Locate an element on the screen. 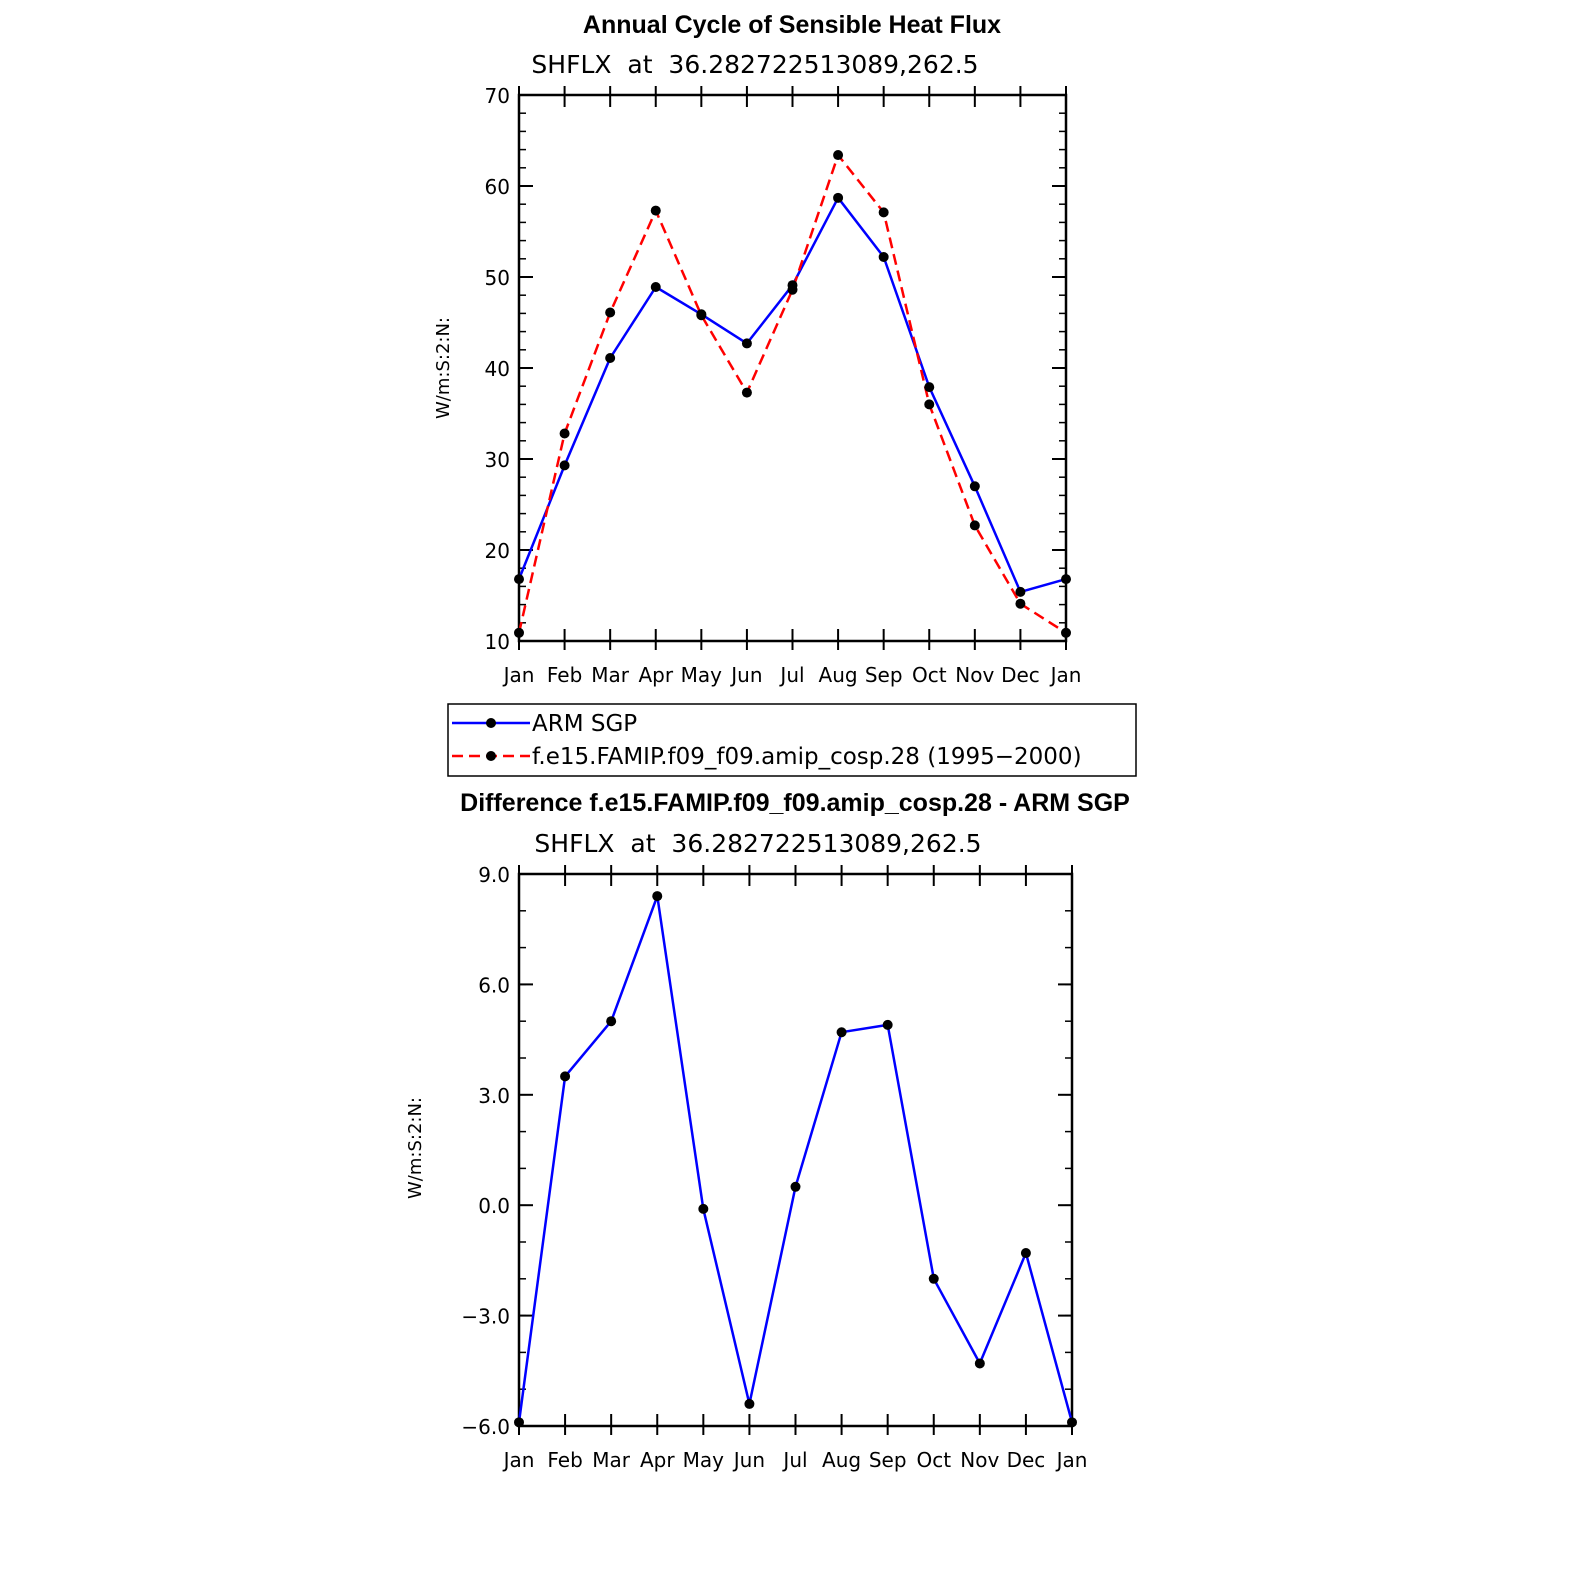 The height and width of the screenshot is (1574, 1574). x-tick-label: Jul is located at coordinates (794, 1460).